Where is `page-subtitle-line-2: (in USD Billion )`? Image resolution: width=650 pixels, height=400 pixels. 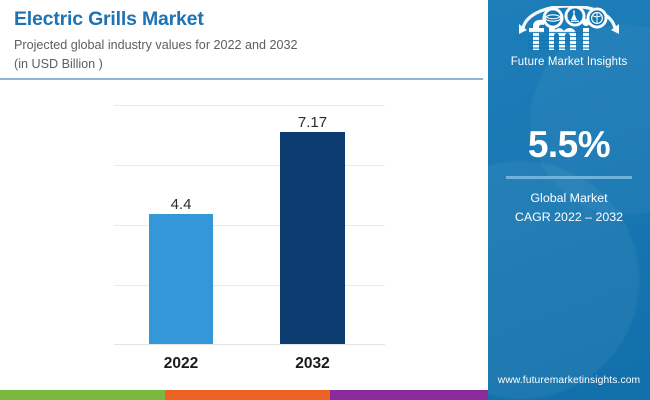 page-subtitle-line-2: (in USD Billion ) is located at coordinates (58, 63).